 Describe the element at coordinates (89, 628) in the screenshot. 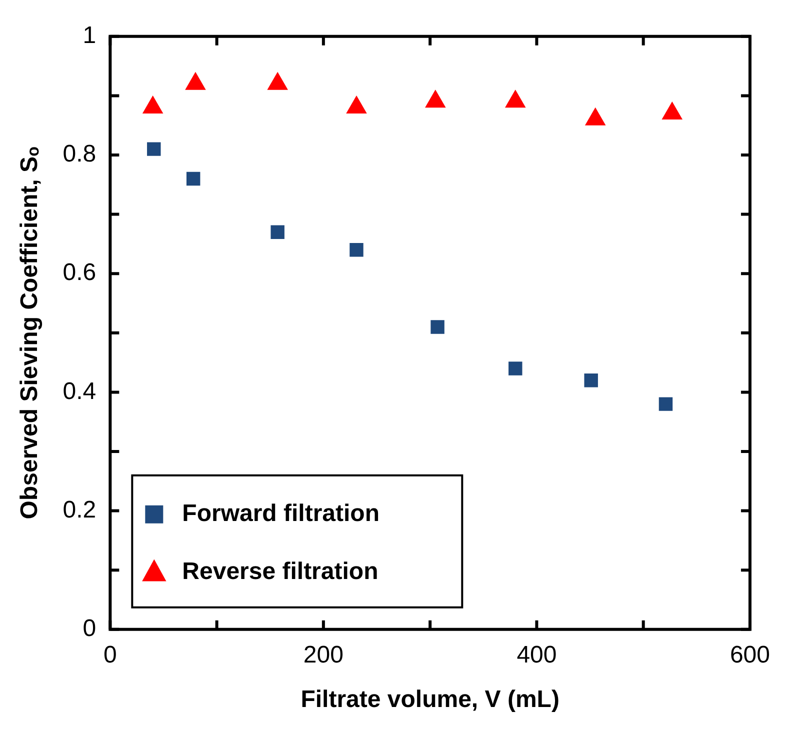

I see `y-tick-label: 0` at that location.